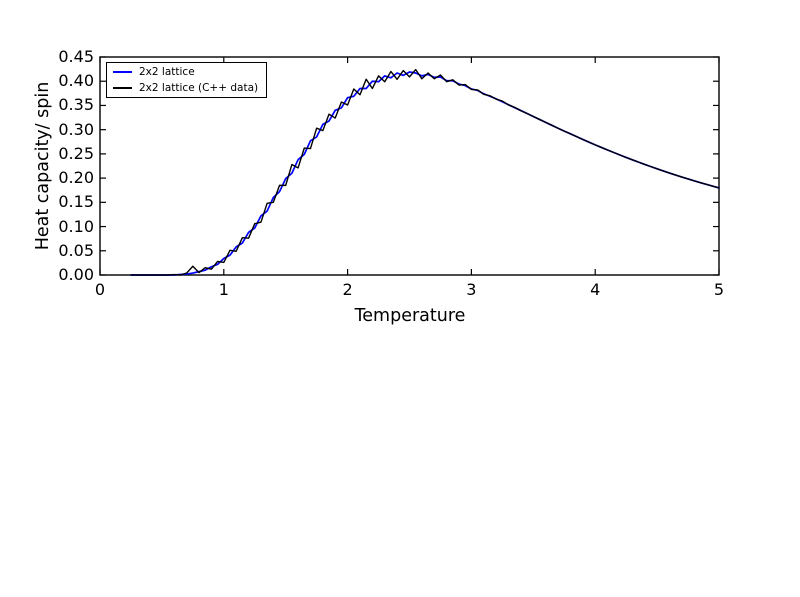 Image resolution: width=800 pixels, height=597 pixels. Describe the element at coordinates (76, 105) in the screenshot. I see `y-tick-label: 0.35` at that location.